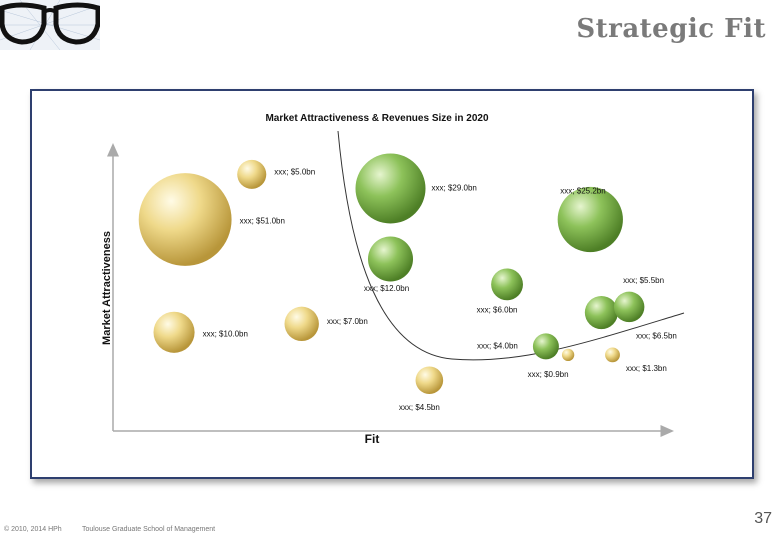  I want to click on bubble-label: xxx; $5.5bn, so click(643, 280).